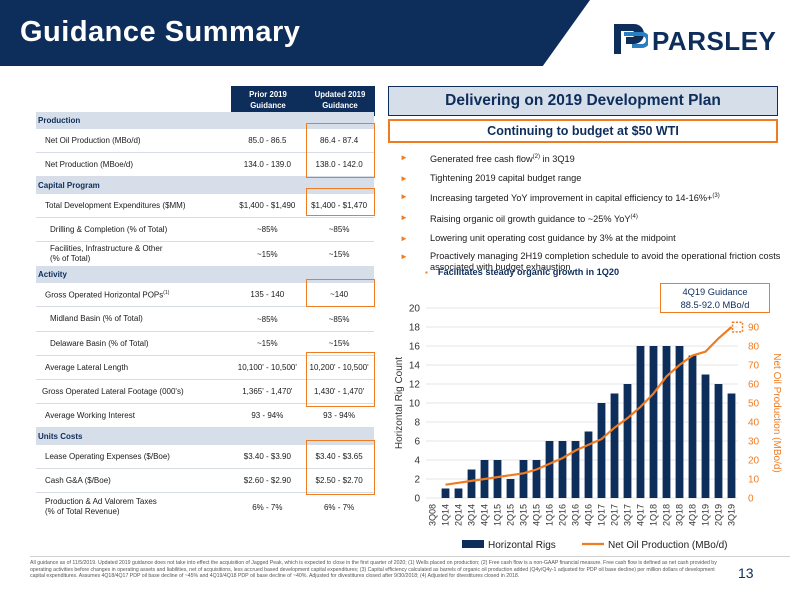 The image size is (800, 600). What do you see at coordinates (524, 515) in the screenshot?
I see `x-tick-label: 3Q15` at bounding box center [524, 515].